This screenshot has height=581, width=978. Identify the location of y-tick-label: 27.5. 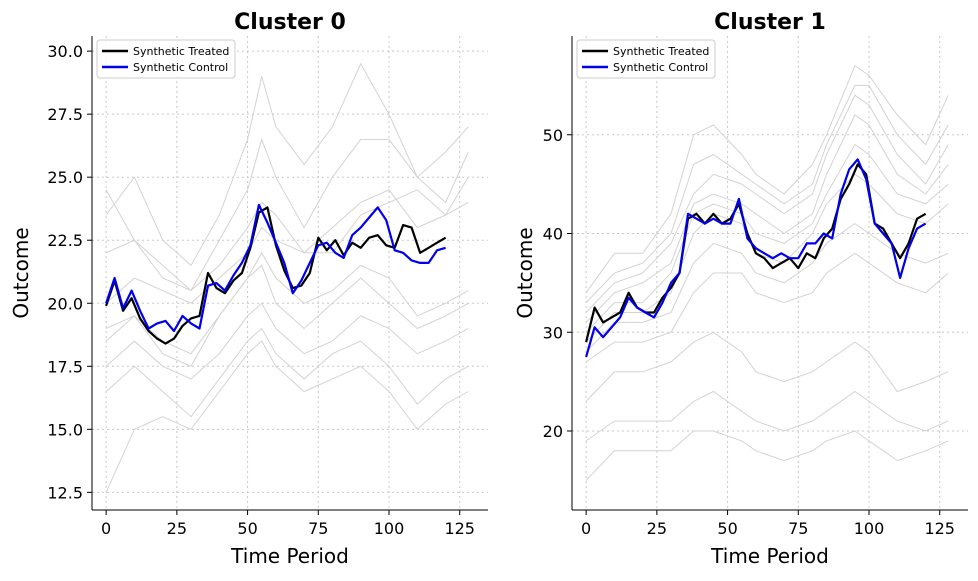
(65, 114).